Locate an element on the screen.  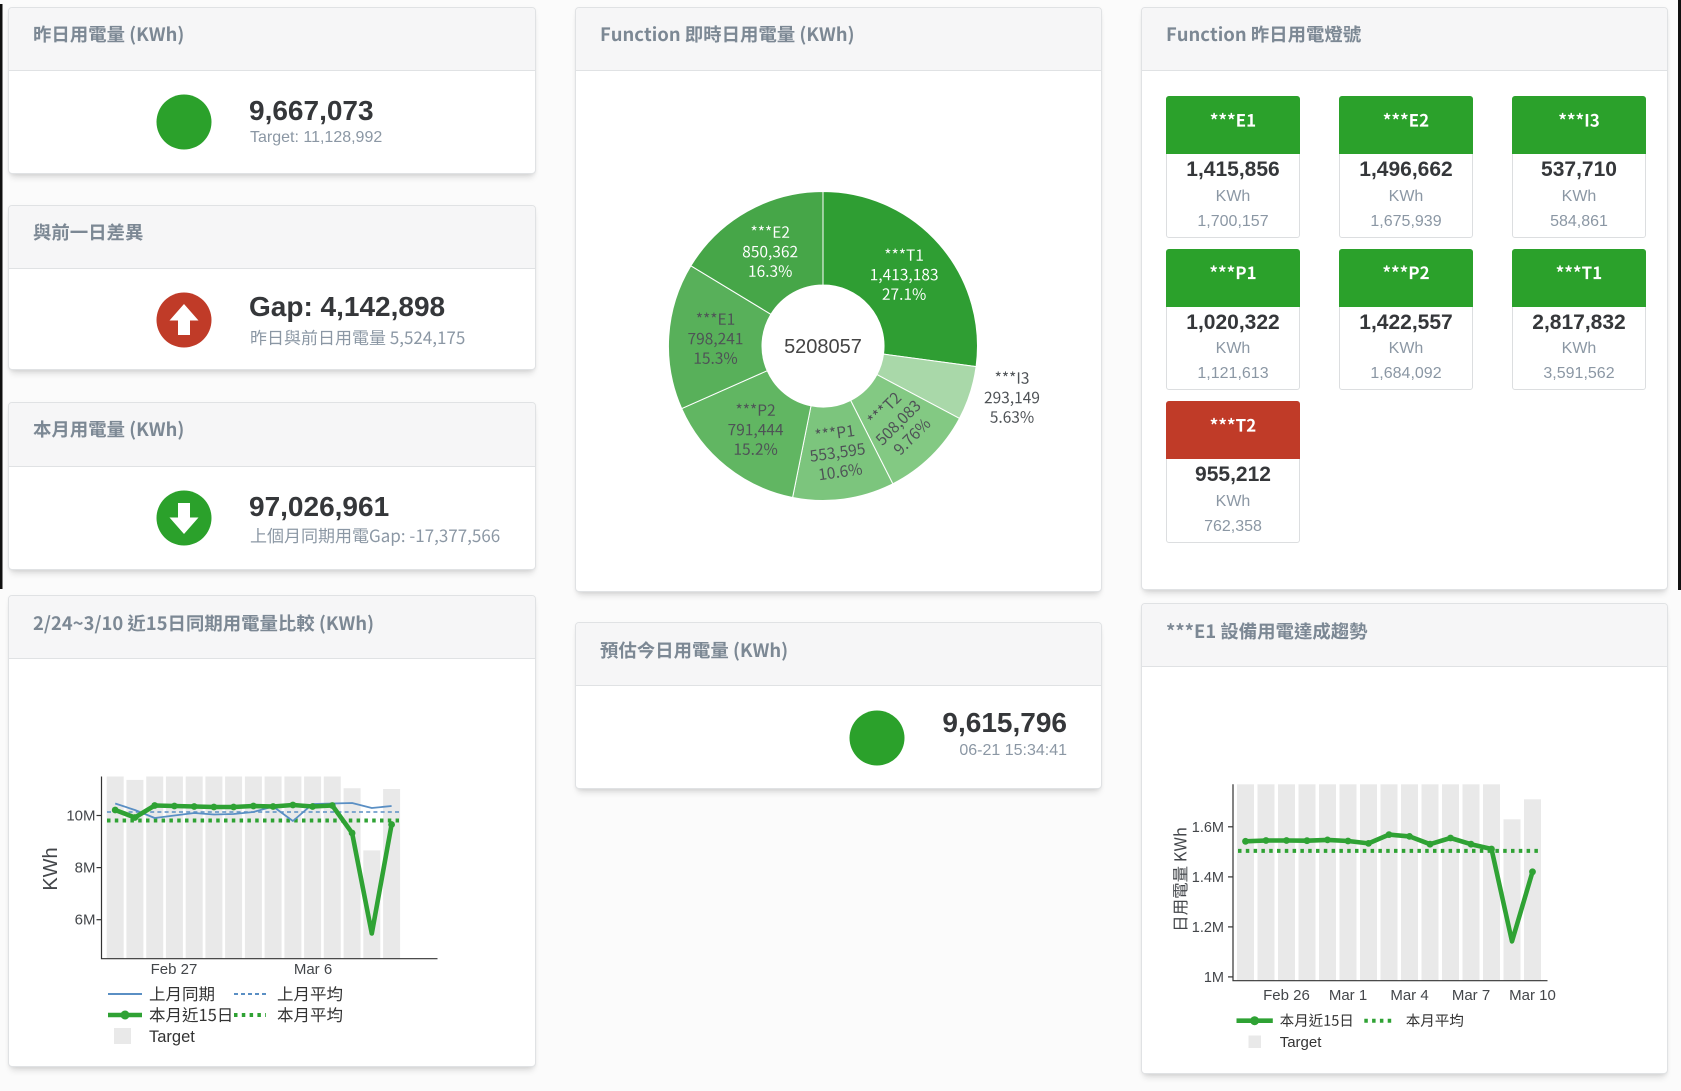
svg-text: 5208057 is located at coordinates (823, 347).